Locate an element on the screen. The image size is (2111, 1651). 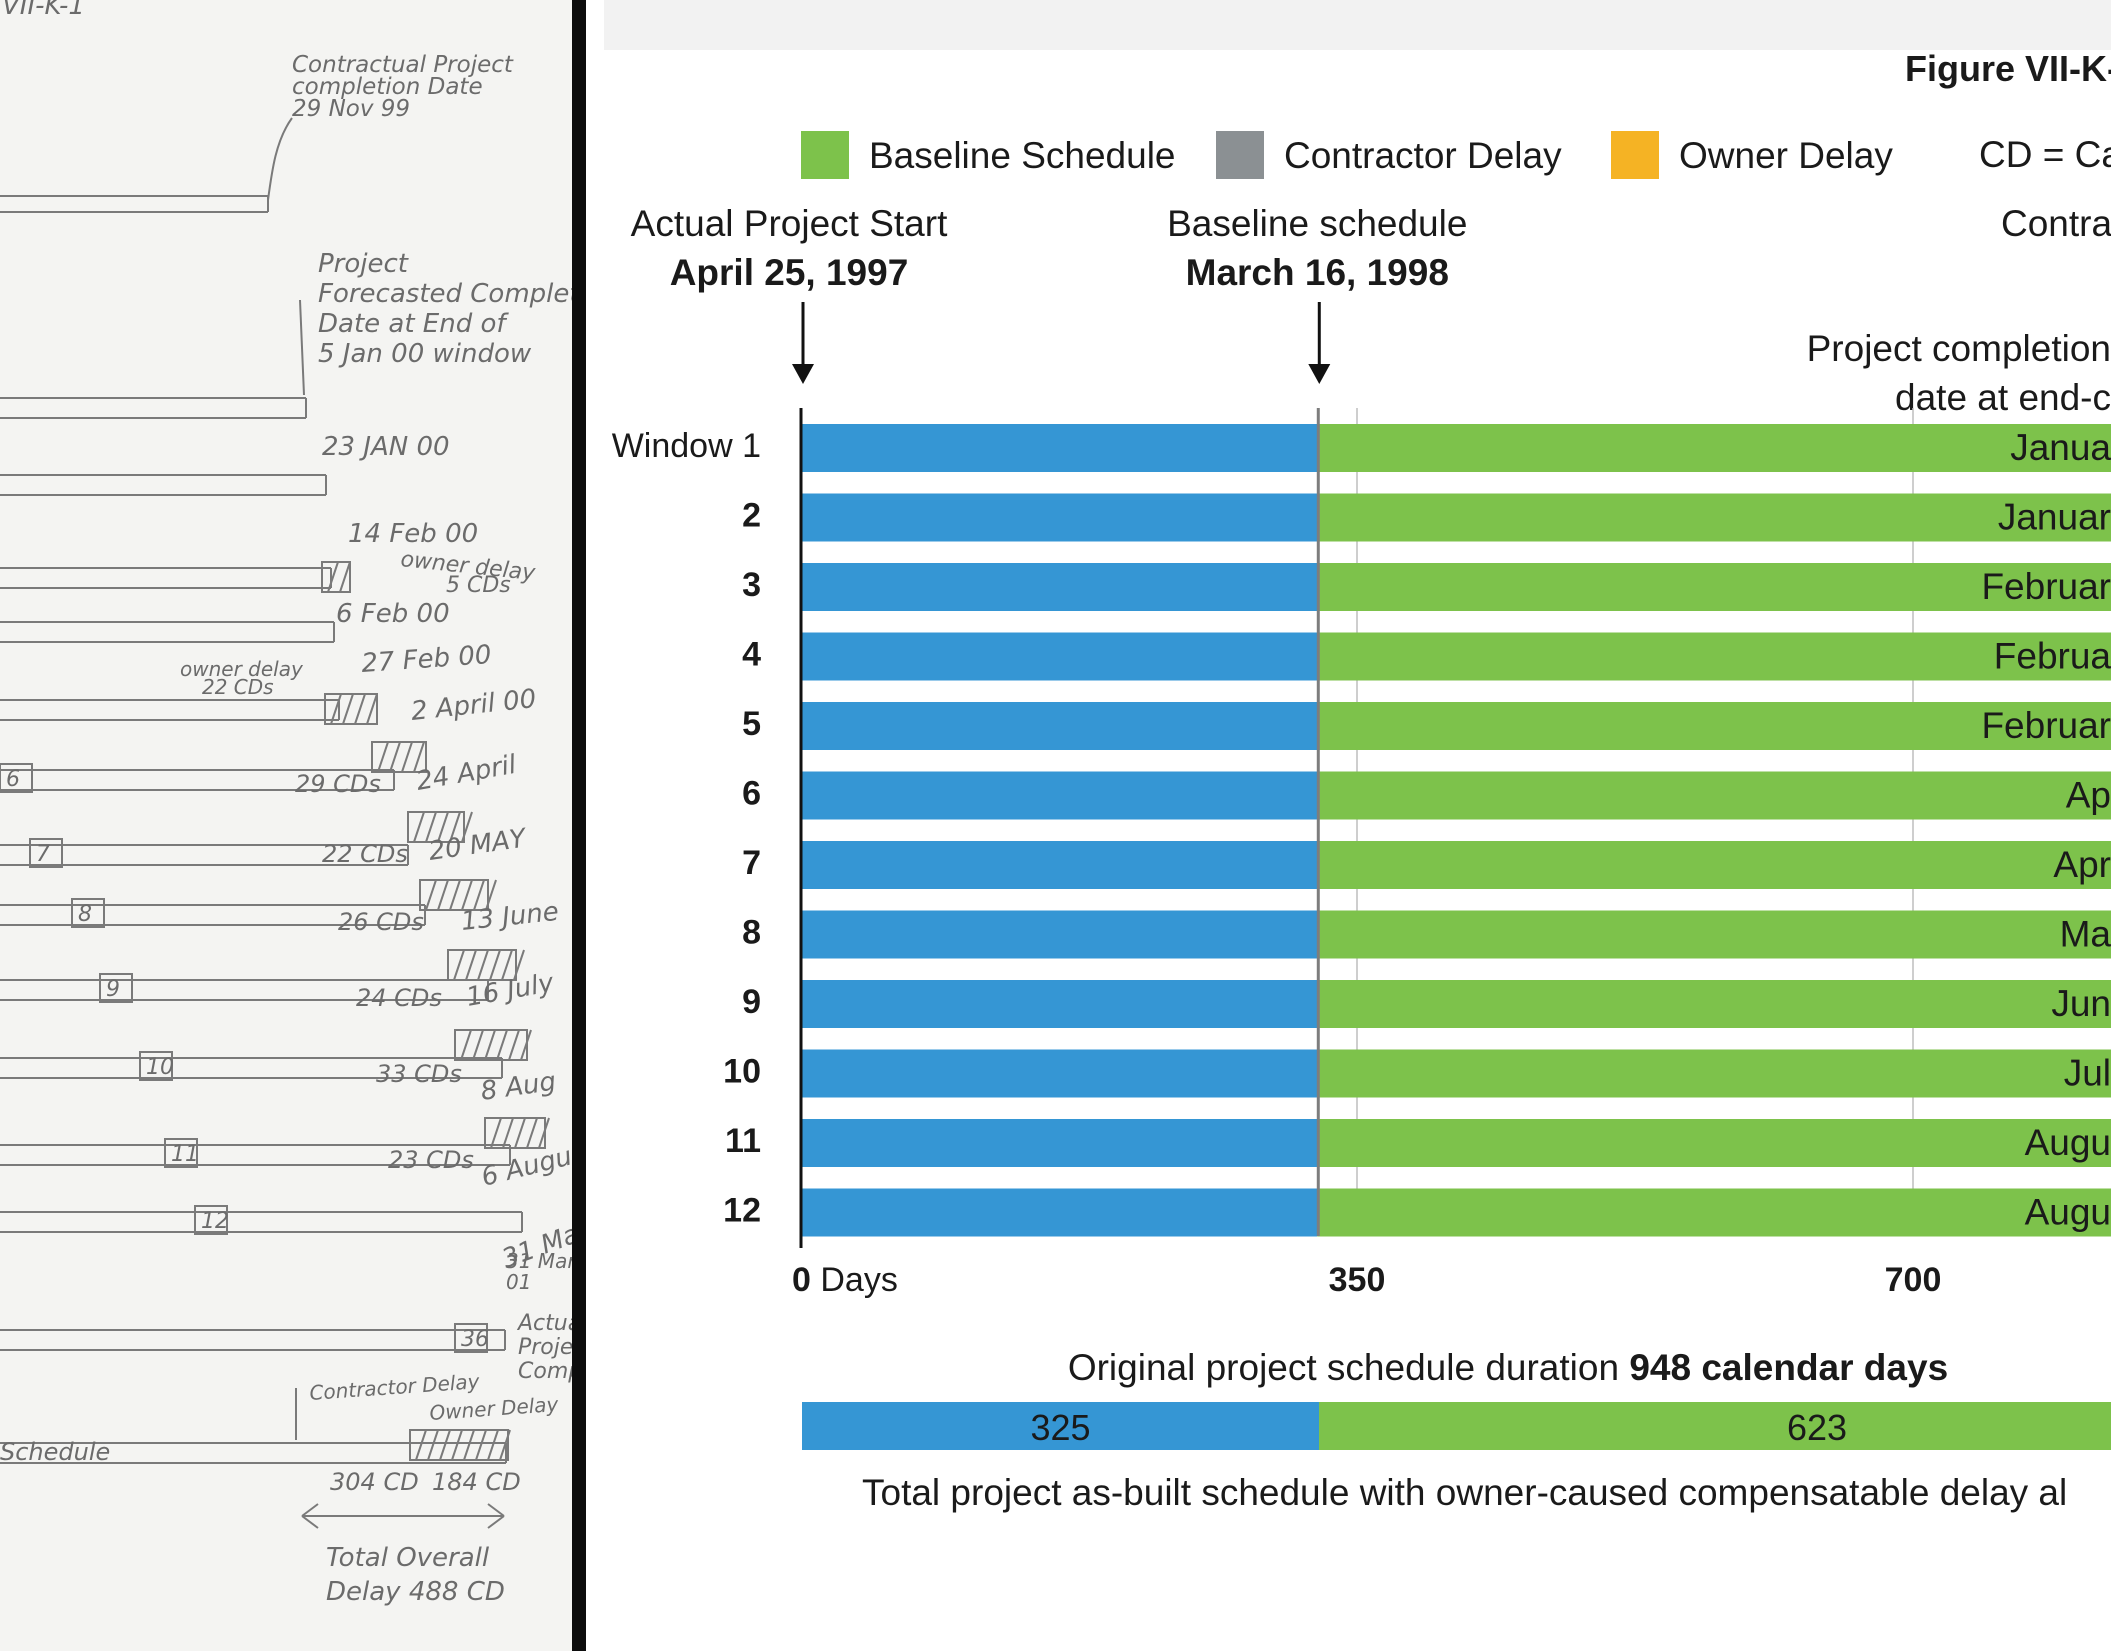
sketch-date-note: 13 June is located at coordinates (510, 917).